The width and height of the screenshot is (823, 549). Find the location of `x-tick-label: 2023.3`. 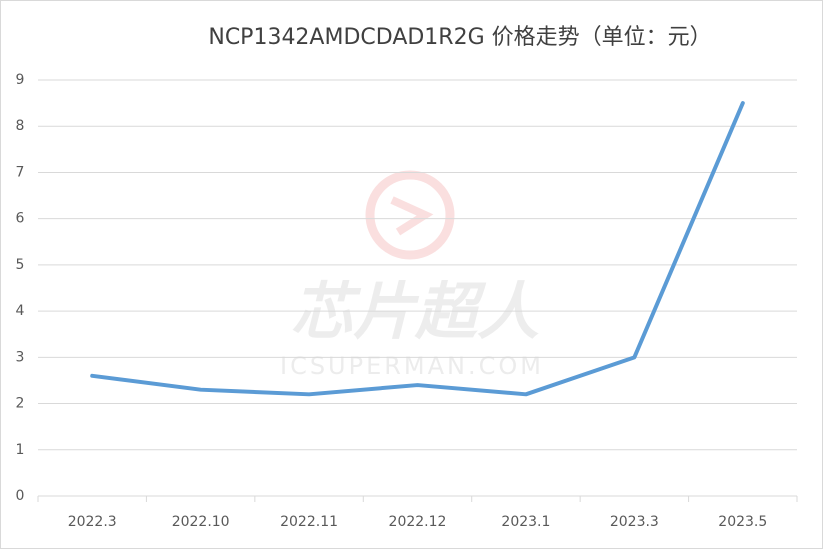

x-tick-label: 2023.3 is located at coordinates (634, 522).